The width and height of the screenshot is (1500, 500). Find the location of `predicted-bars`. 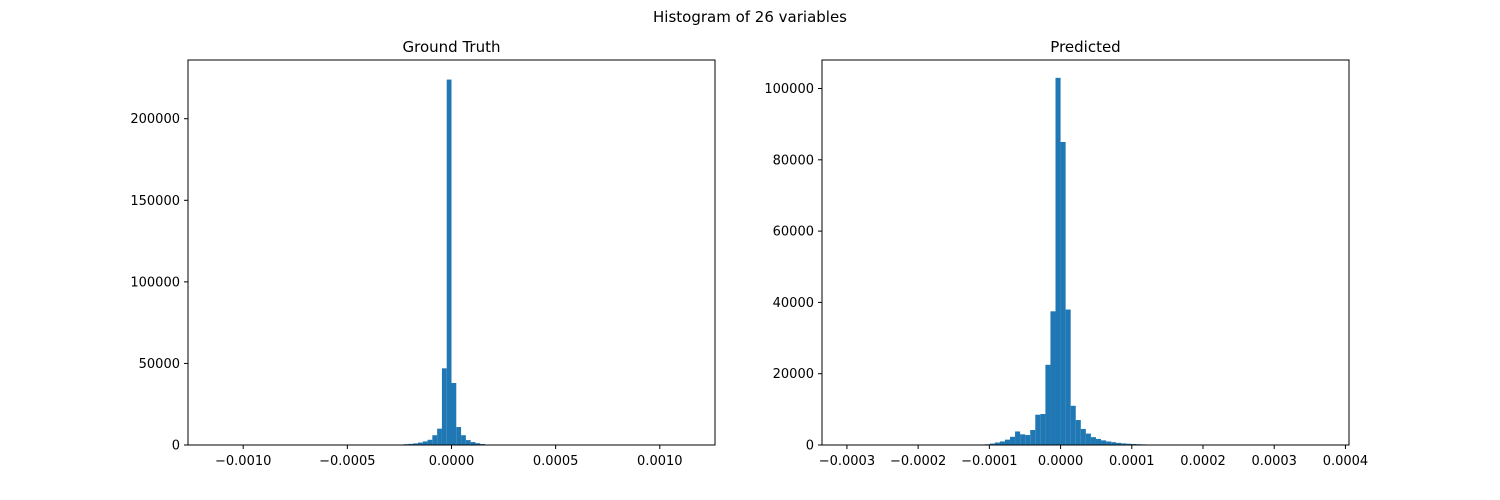

predicted-bars is located at coordinates (1080, 261).